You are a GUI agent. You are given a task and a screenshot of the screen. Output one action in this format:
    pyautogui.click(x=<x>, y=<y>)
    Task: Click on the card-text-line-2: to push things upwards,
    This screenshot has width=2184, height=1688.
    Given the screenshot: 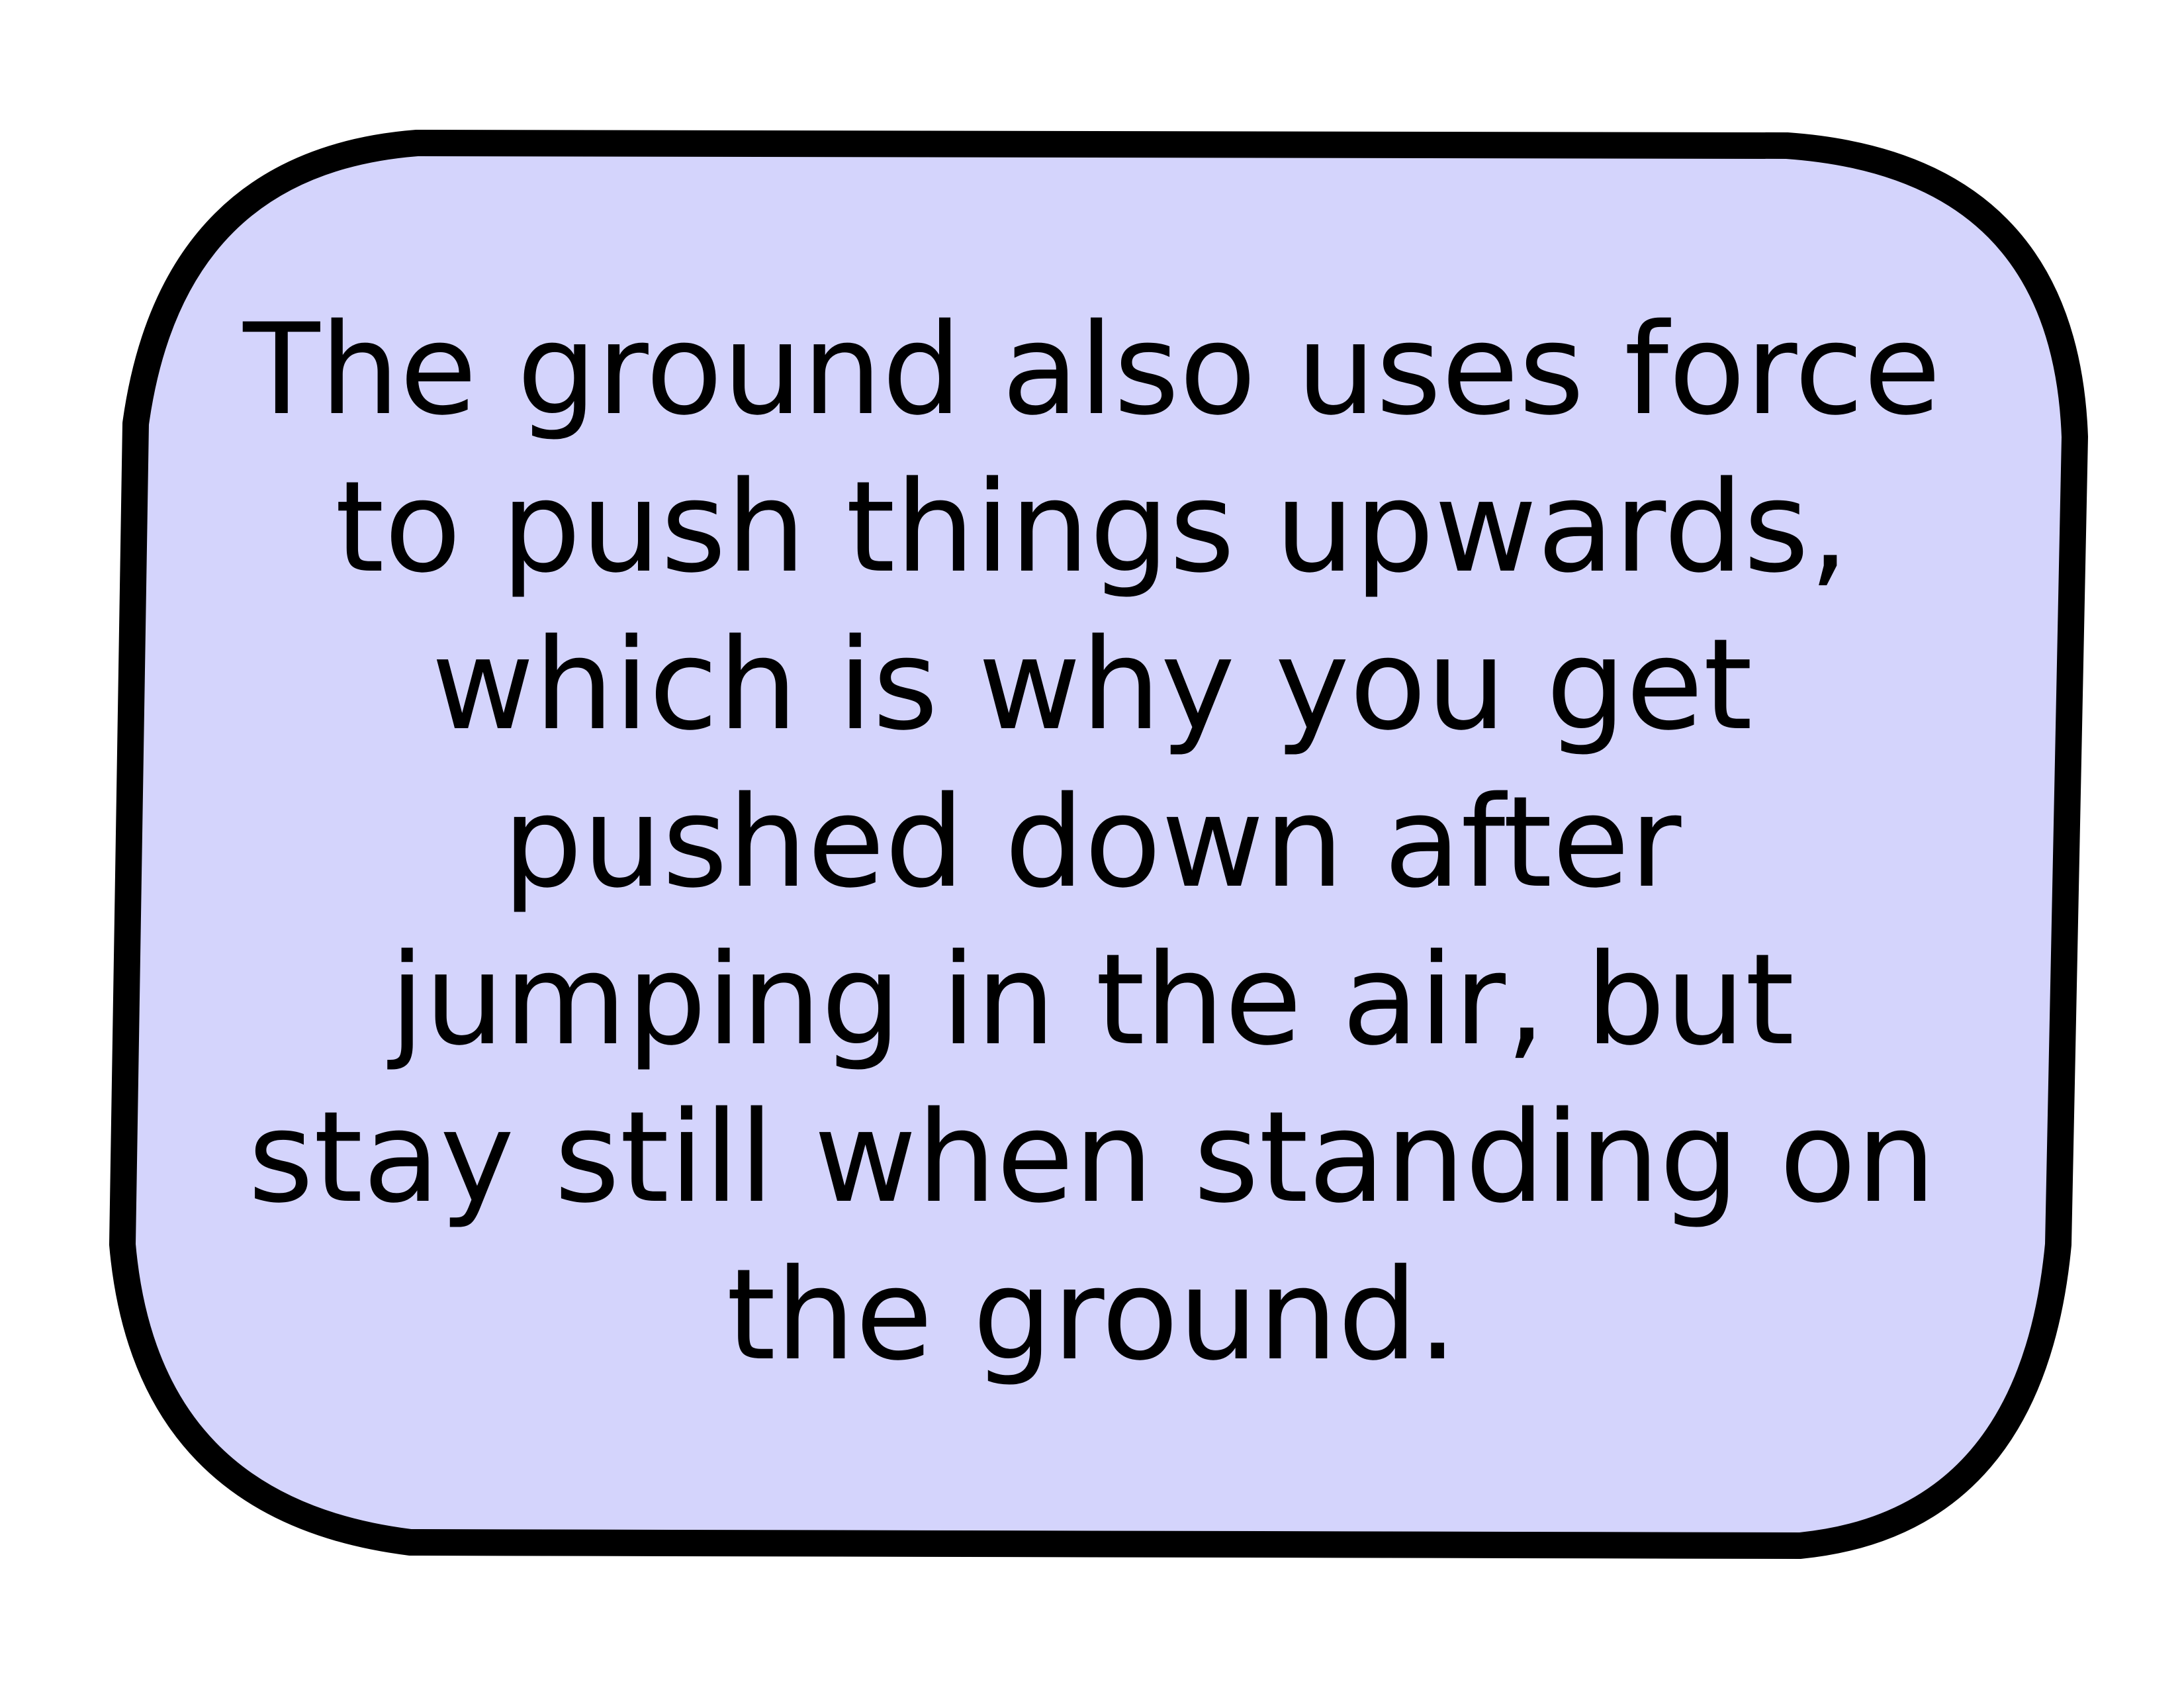 What is the action you would take?
    pyautogui.click(x=1092, y=527)
    